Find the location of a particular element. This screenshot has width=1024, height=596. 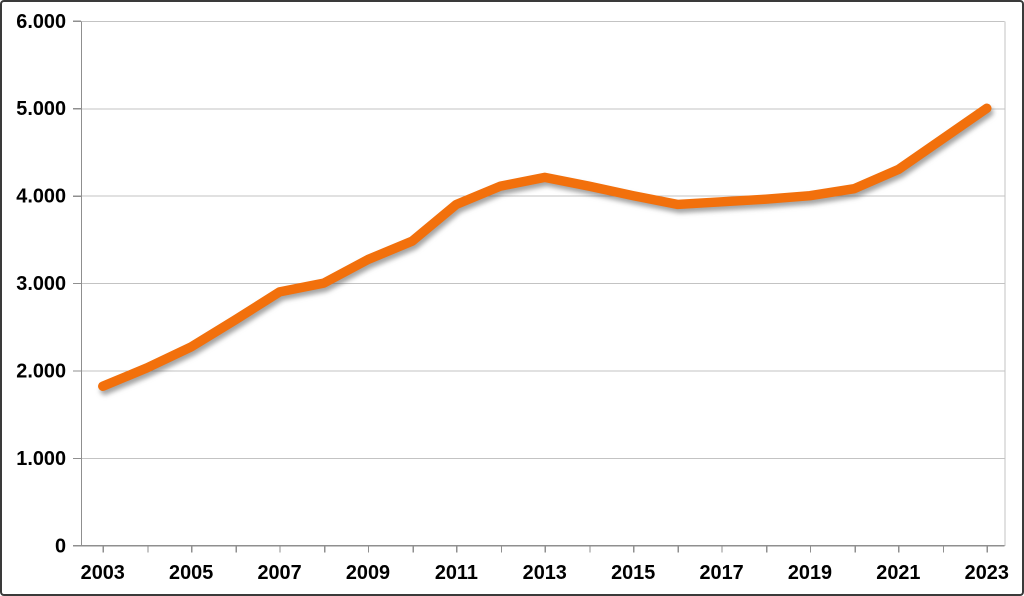

x-axis-label: 2005 is located at coordinates (191, 573).